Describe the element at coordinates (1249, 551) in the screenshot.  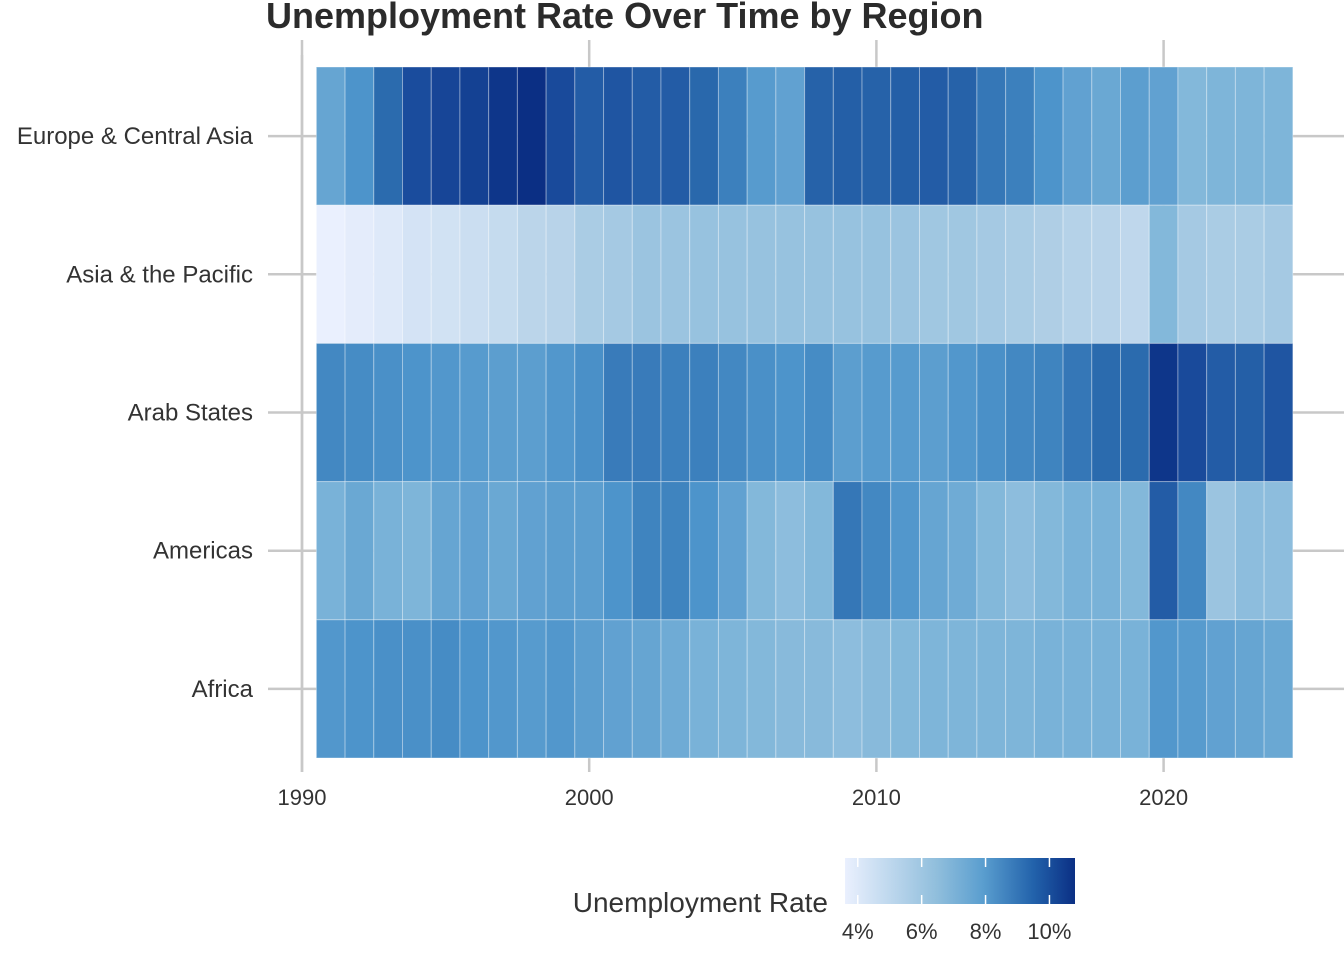
I see `heatmap-cell-americas-2023` at that location.